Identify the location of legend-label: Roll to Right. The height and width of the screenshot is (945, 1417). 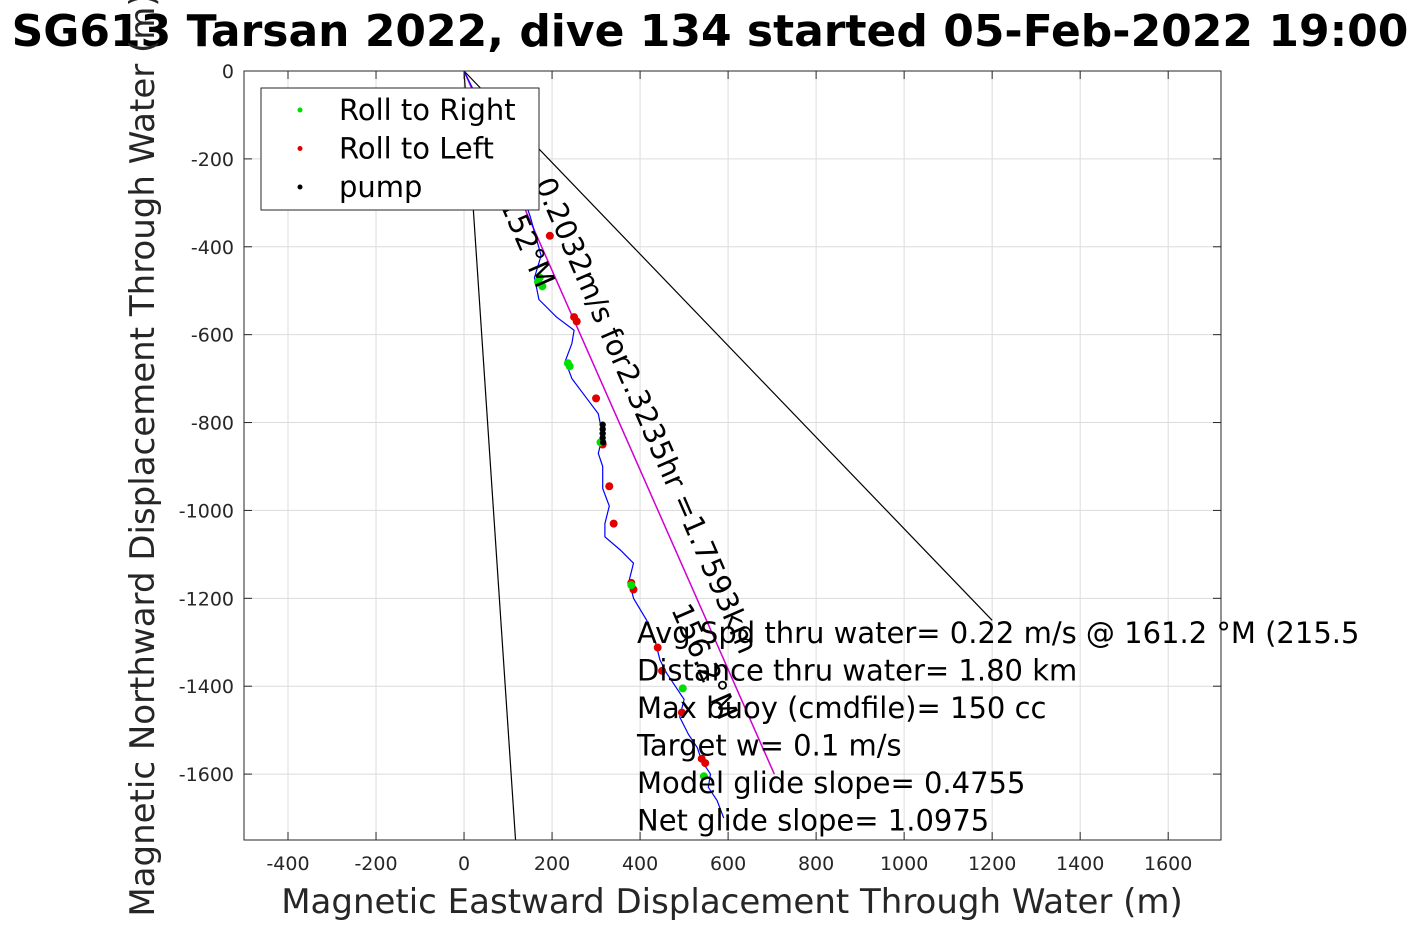
(427, 110).